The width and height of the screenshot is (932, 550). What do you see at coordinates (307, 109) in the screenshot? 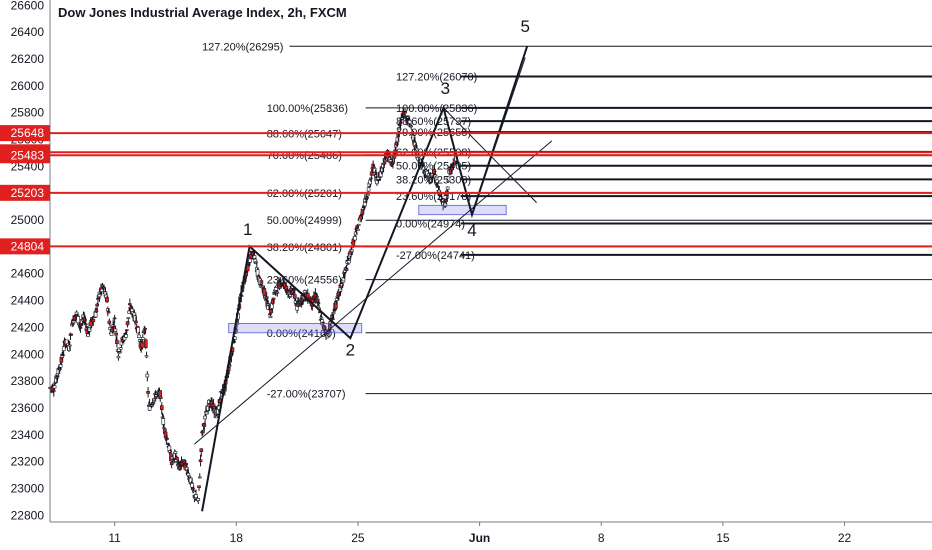
I see `fib-level-label: 100.00%(25836)` at bounding box center [307, 109].